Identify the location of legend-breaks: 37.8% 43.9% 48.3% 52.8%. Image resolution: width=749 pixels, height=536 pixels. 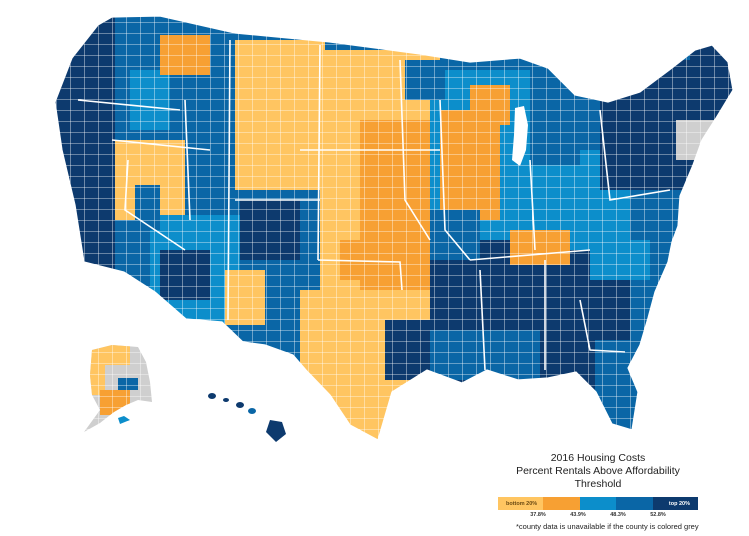
(598, 515).